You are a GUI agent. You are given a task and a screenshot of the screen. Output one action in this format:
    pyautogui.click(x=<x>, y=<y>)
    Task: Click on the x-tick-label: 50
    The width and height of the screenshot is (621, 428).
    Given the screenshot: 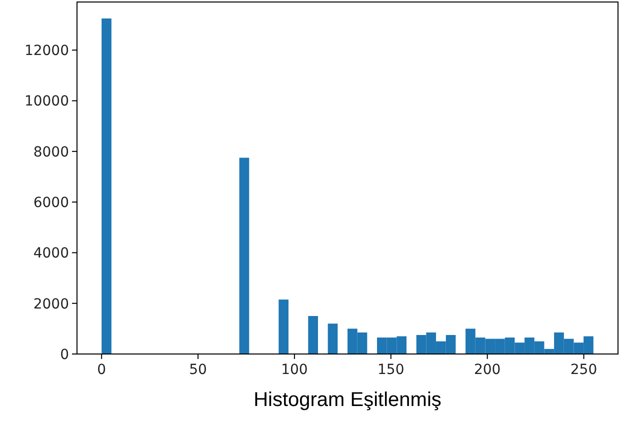 What is the action you would take?
    pyautogui.click(x=198, y=370)
    